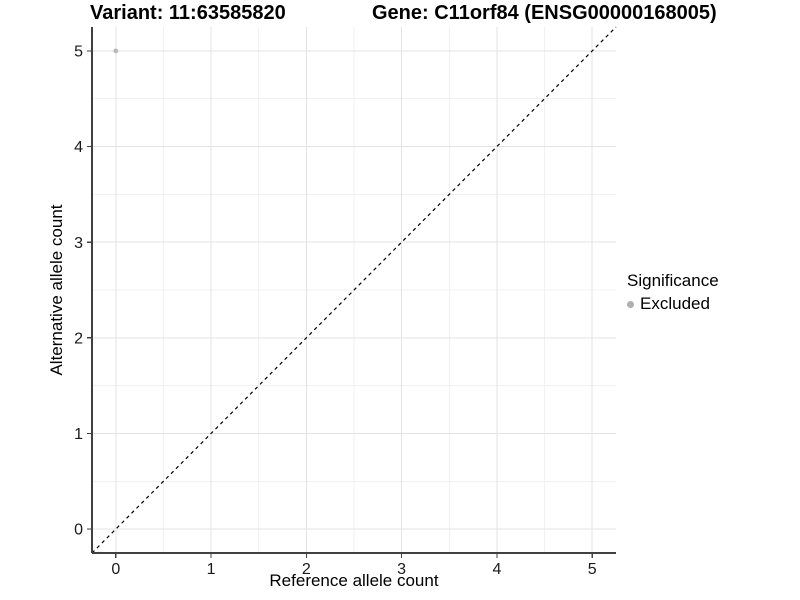 The width and height of the screenshot is (800, 600). What do you see at coordinates (116, 51) in the screenshot?
I see `data-point` at bounding box center [116, 51].